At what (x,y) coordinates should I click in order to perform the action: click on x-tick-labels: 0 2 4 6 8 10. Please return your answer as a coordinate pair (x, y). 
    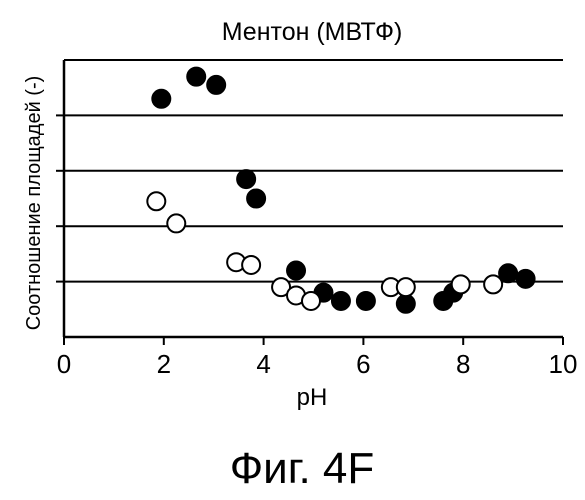
    Looking at the image, I should click on (317, 364).